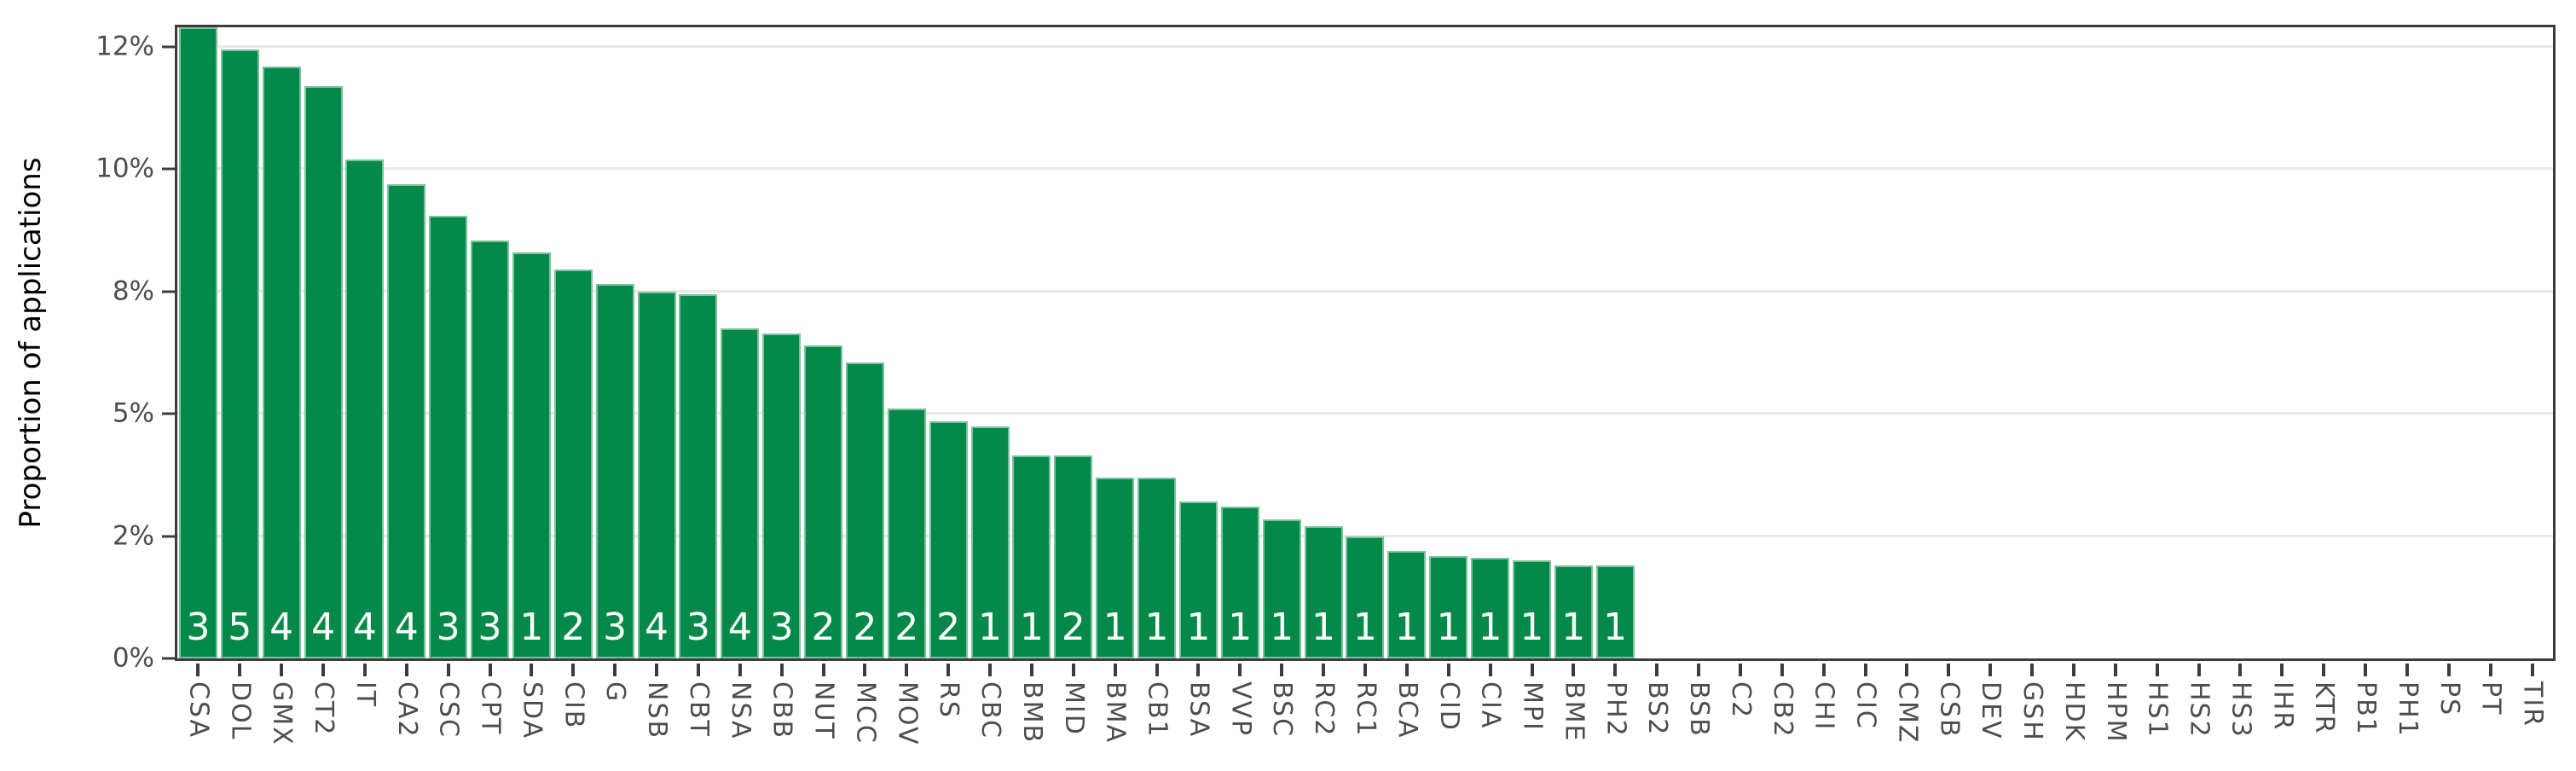  What do you see at coordinates (125, 168) in the screenshot?
I see `y-tick-label: 10%` at bounding box center [125, 168].